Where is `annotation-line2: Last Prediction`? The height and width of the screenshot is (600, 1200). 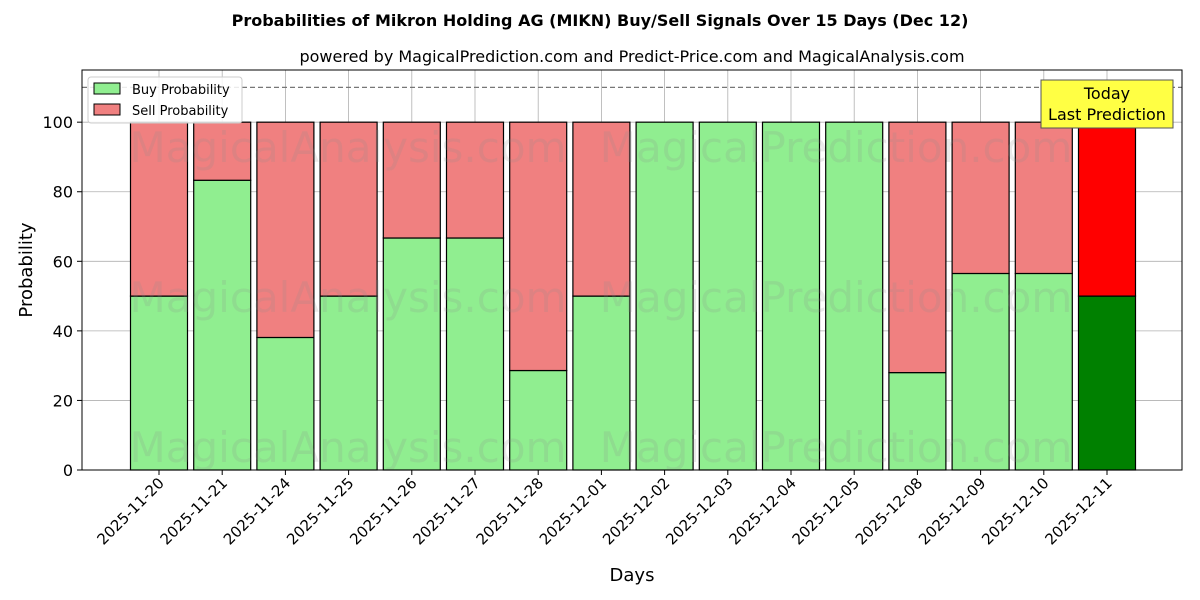 annotation-line2: Last Prediction is located at coordinates (1107, 114).